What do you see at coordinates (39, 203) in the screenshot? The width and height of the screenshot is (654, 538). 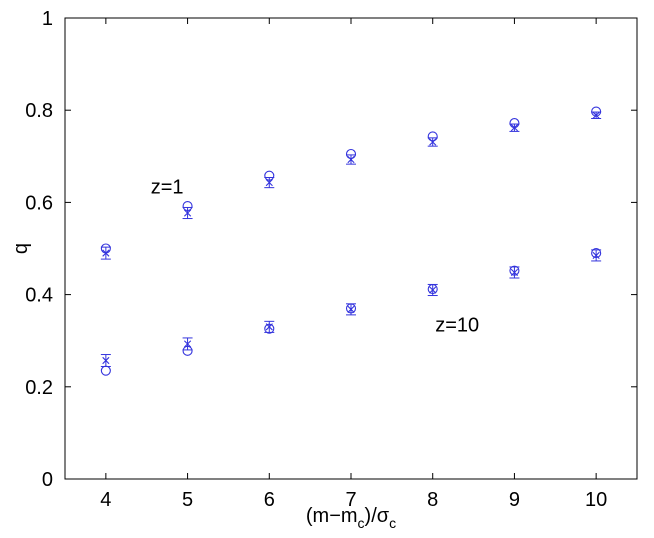 I see `y-tick-label: 0.6` at bounding box center [39, 203].